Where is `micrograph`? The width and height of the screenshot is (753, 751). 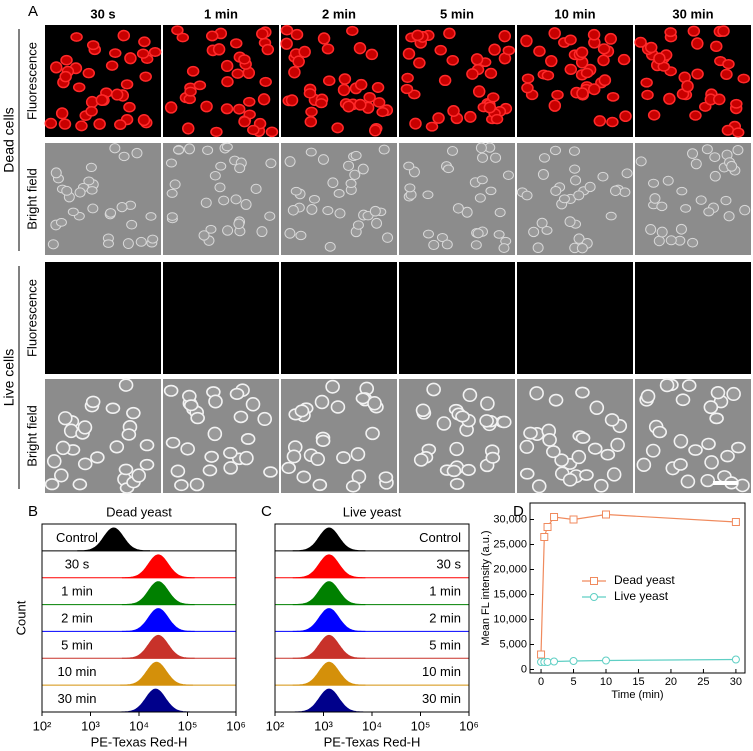
micrograph is located at coordinates (457, 318).